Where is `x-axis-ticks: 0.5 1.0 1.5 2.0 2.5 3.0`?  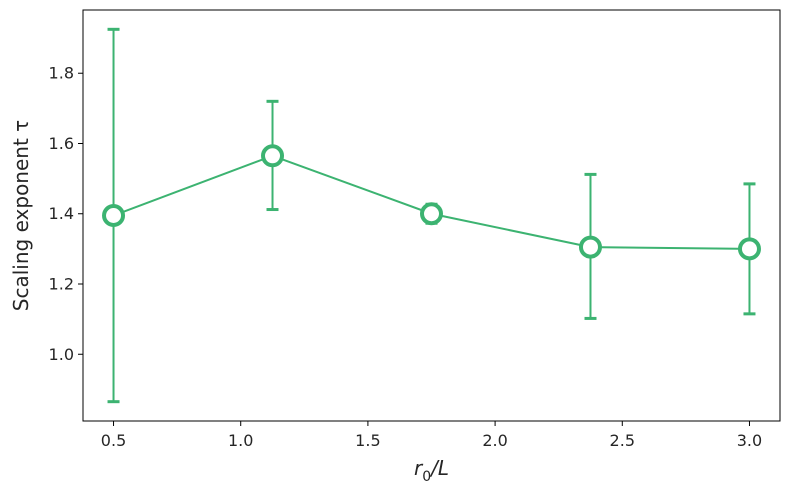 x-axis-ticks: 0.5 1.0 1.5 2.0 2.5 3.0 is located at coordinates (431, 435).